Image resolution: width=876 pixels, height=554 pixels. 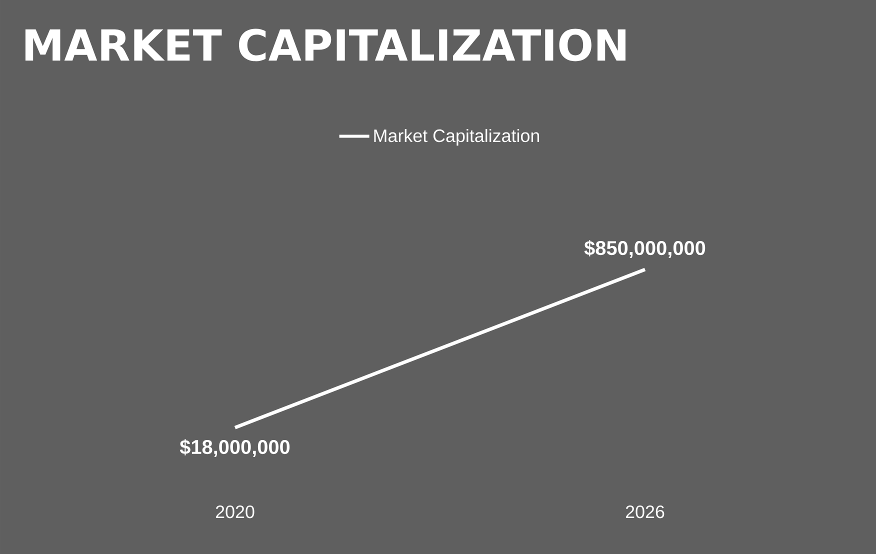 What do you see at coordinates (325, 45) in the screenshot?
I see `chart-title: MARKET CAPITALIZATION` at bounding box center [325, 45].